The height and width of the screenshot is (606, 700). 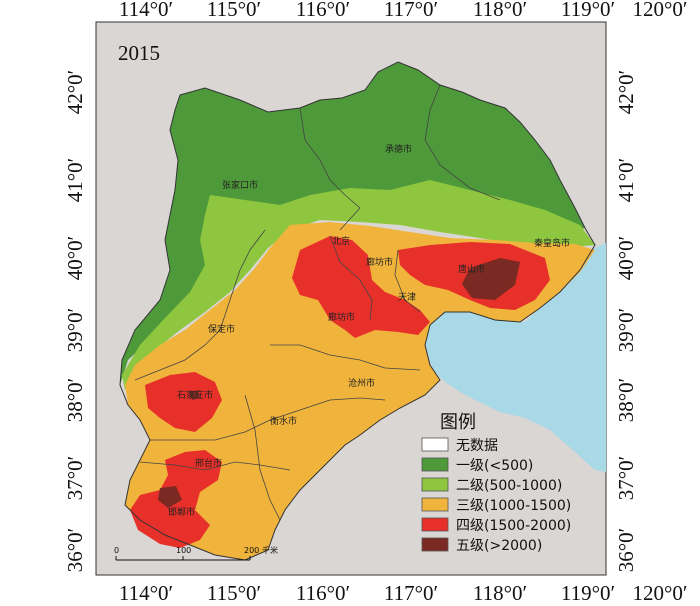 I want to click on bottom-tick-118: 118°0′, so click(x=500, y=593).